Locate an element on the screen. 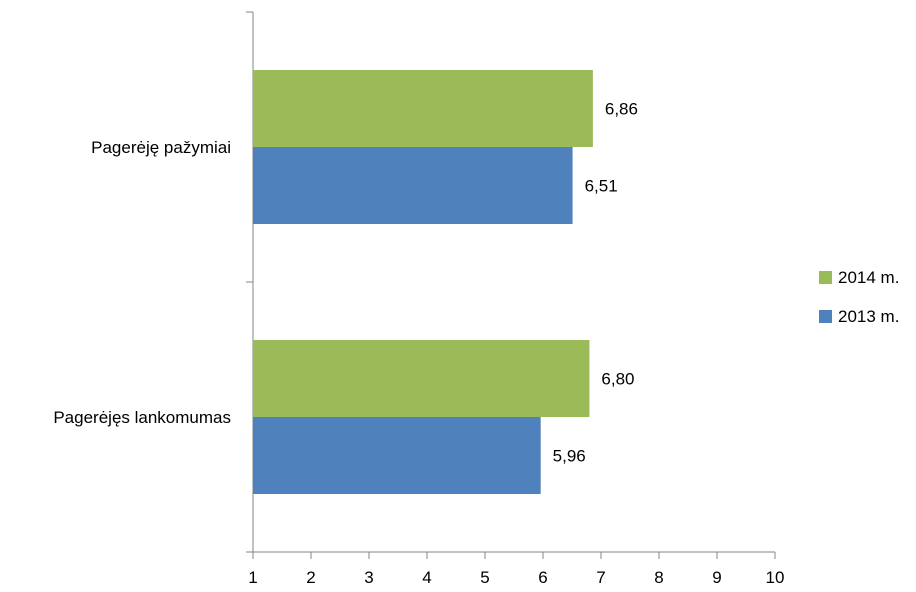 The height and width of the screenshot is (592, 916). data-label: 6,51 is located at coordinates (601, 186).